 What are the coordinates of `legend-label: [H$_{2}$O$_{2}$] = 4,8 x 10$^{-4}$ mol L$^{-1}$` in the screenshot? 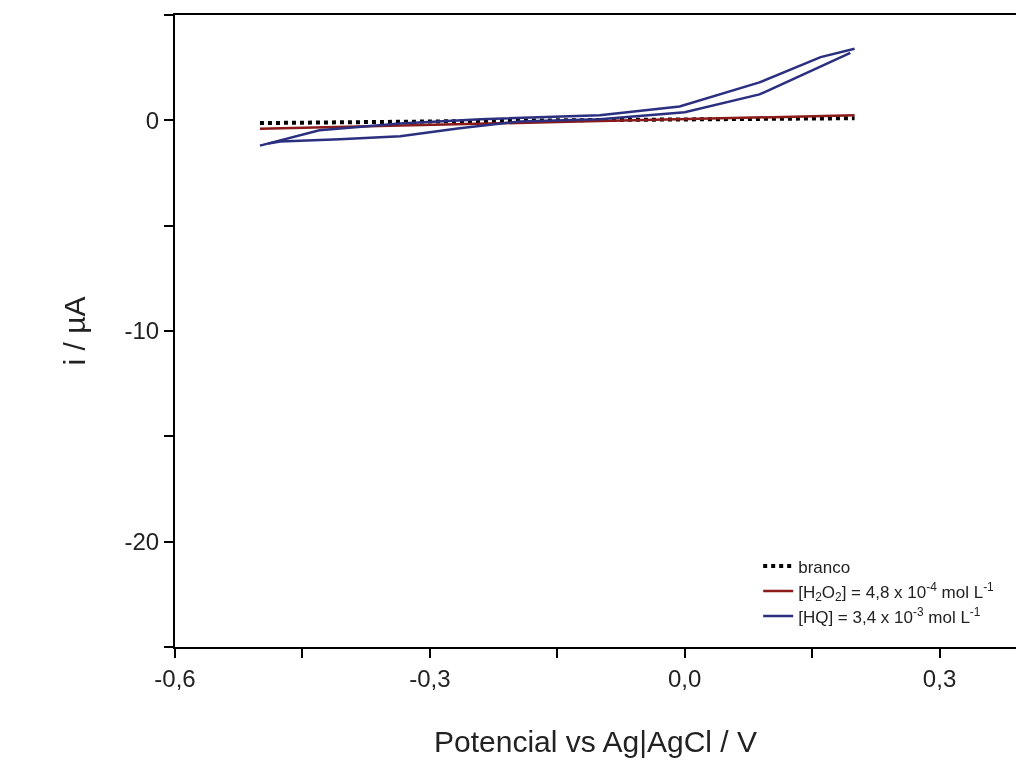 It's located at (896, 592).